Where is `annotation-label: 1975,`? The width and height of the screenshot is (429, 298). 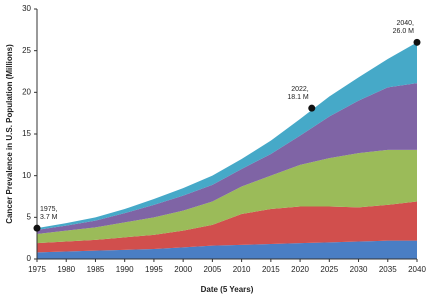
annotation-label: 1975, is located at coordinates (49, 209).